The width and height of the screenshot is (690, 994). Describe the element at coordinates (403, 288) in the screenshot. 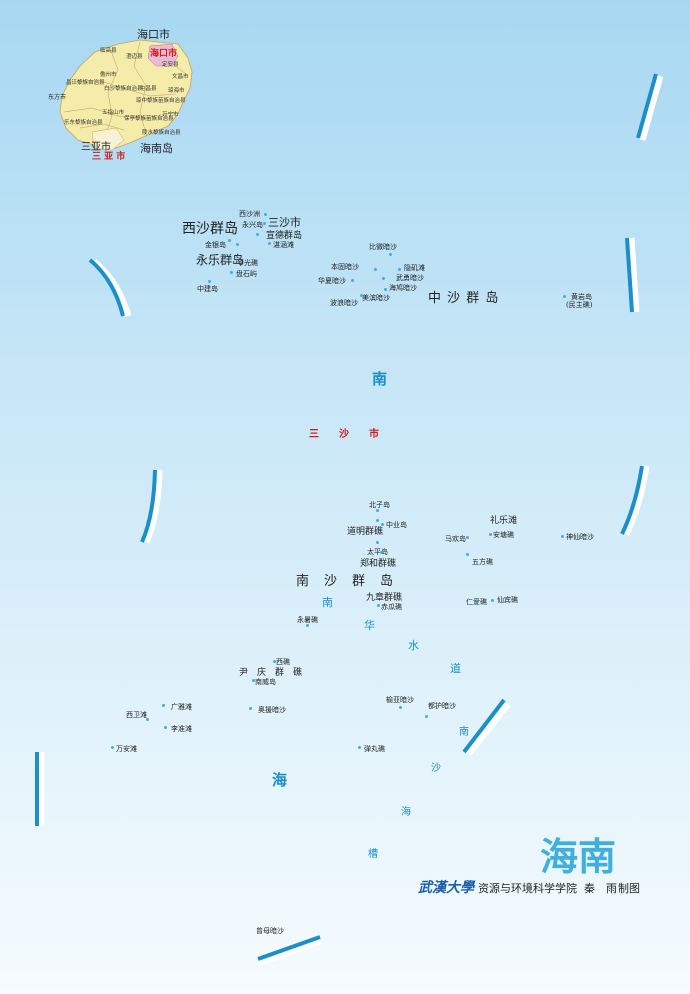

I see `haijiu-label: 海鸠暗沙` at that location.